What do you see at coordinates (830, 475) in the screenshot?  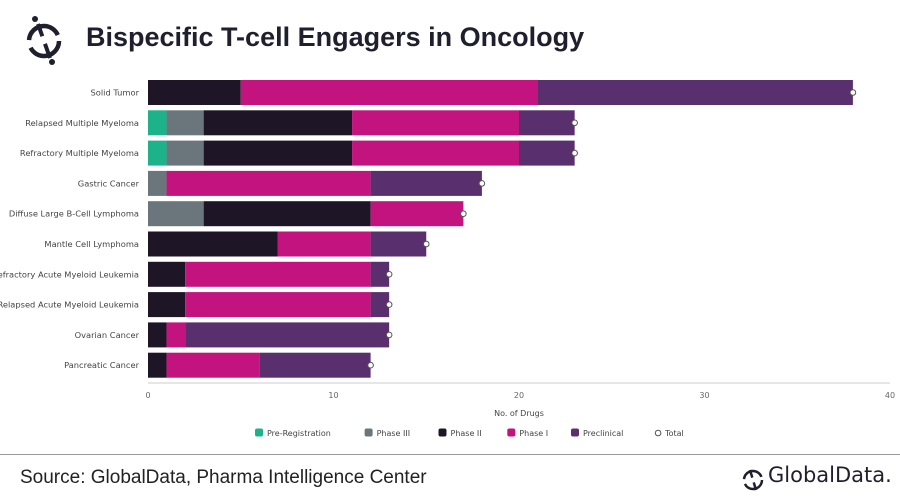 I see `brand-name: GlobalData.` at bounding box center [830, 475].